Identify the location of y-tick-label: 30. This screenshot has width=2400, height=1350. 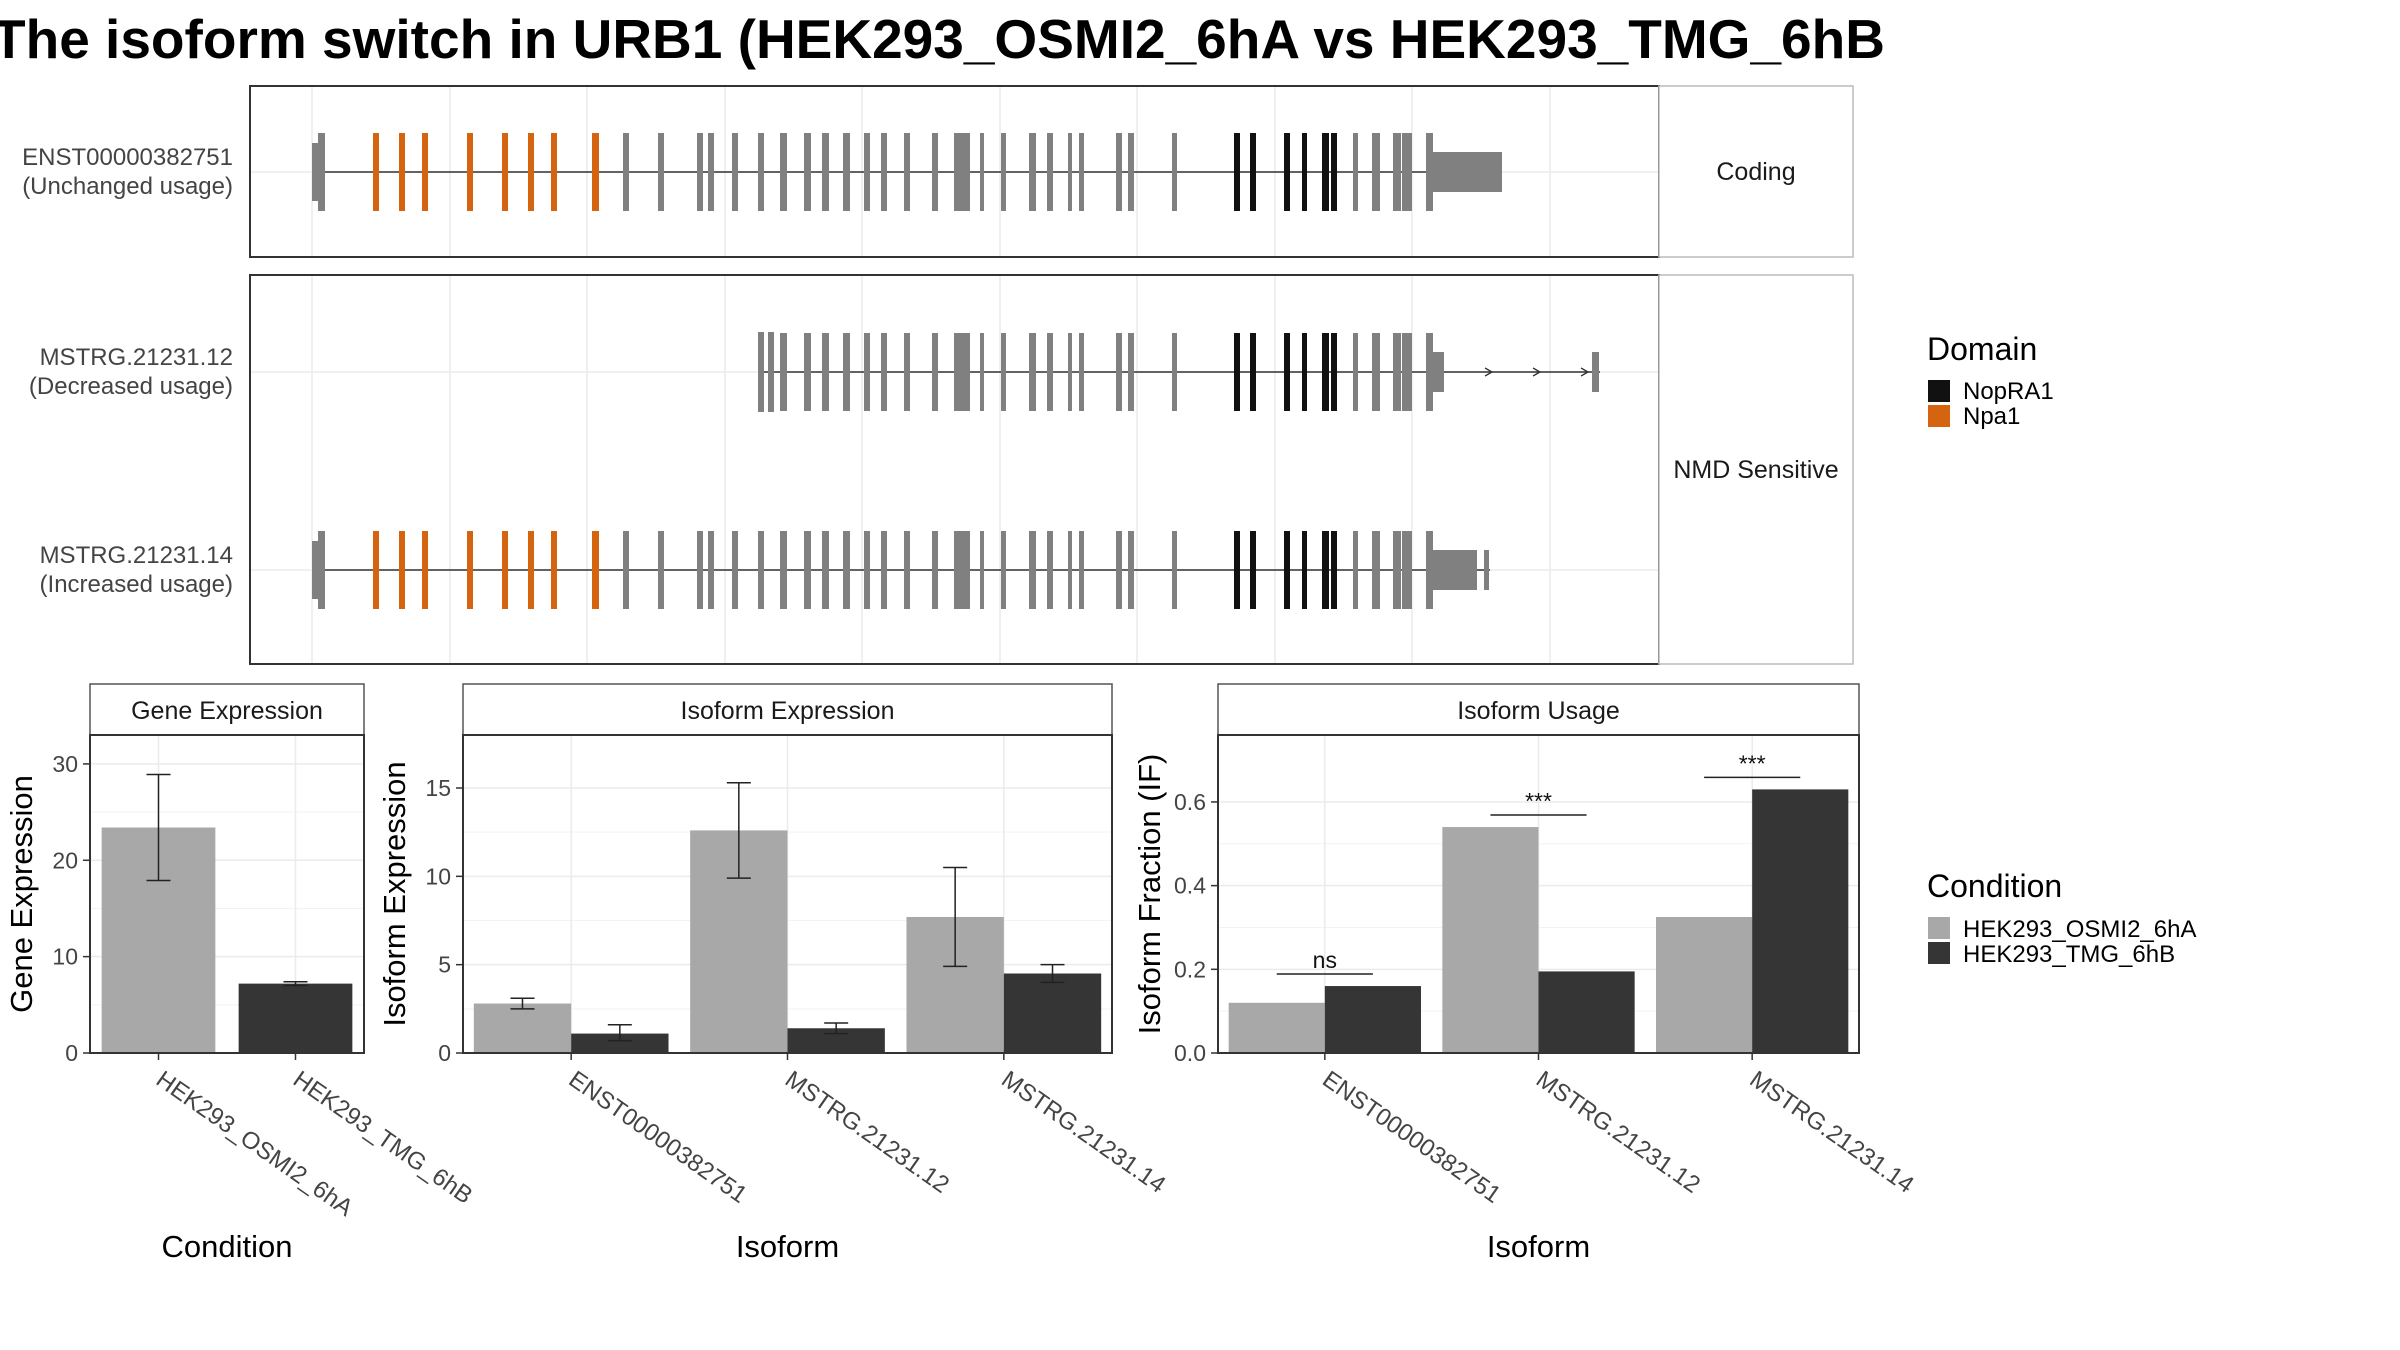
(65, 764).